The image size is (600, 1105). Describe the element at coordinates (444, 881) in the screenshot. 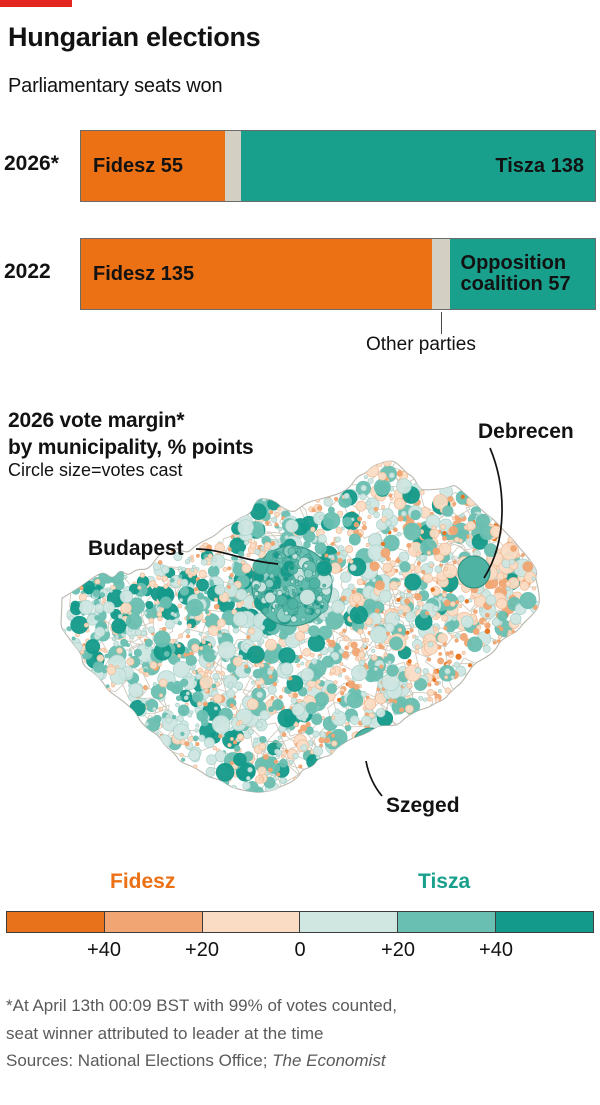

I see `legend-label-tisza: Tisza` at that location.